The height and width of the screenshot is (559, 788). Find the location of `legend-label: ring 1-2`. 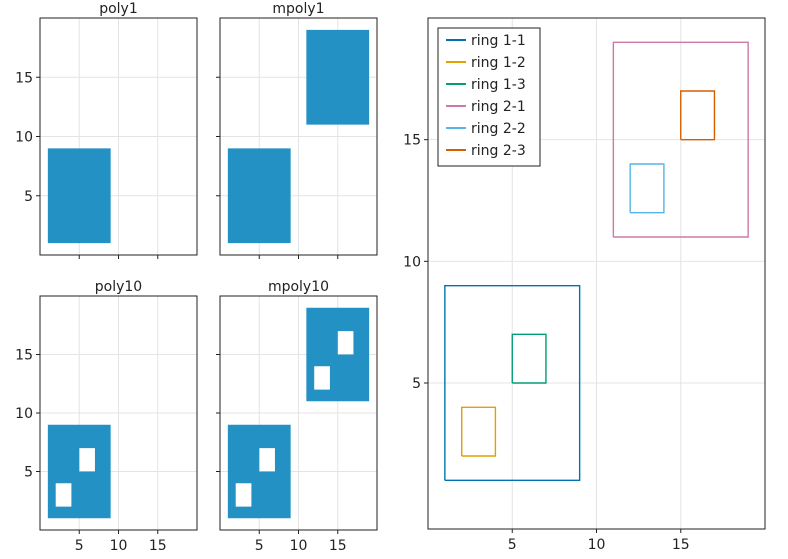

legend-label: ring 1-2 is located at coordinates (498, 63).